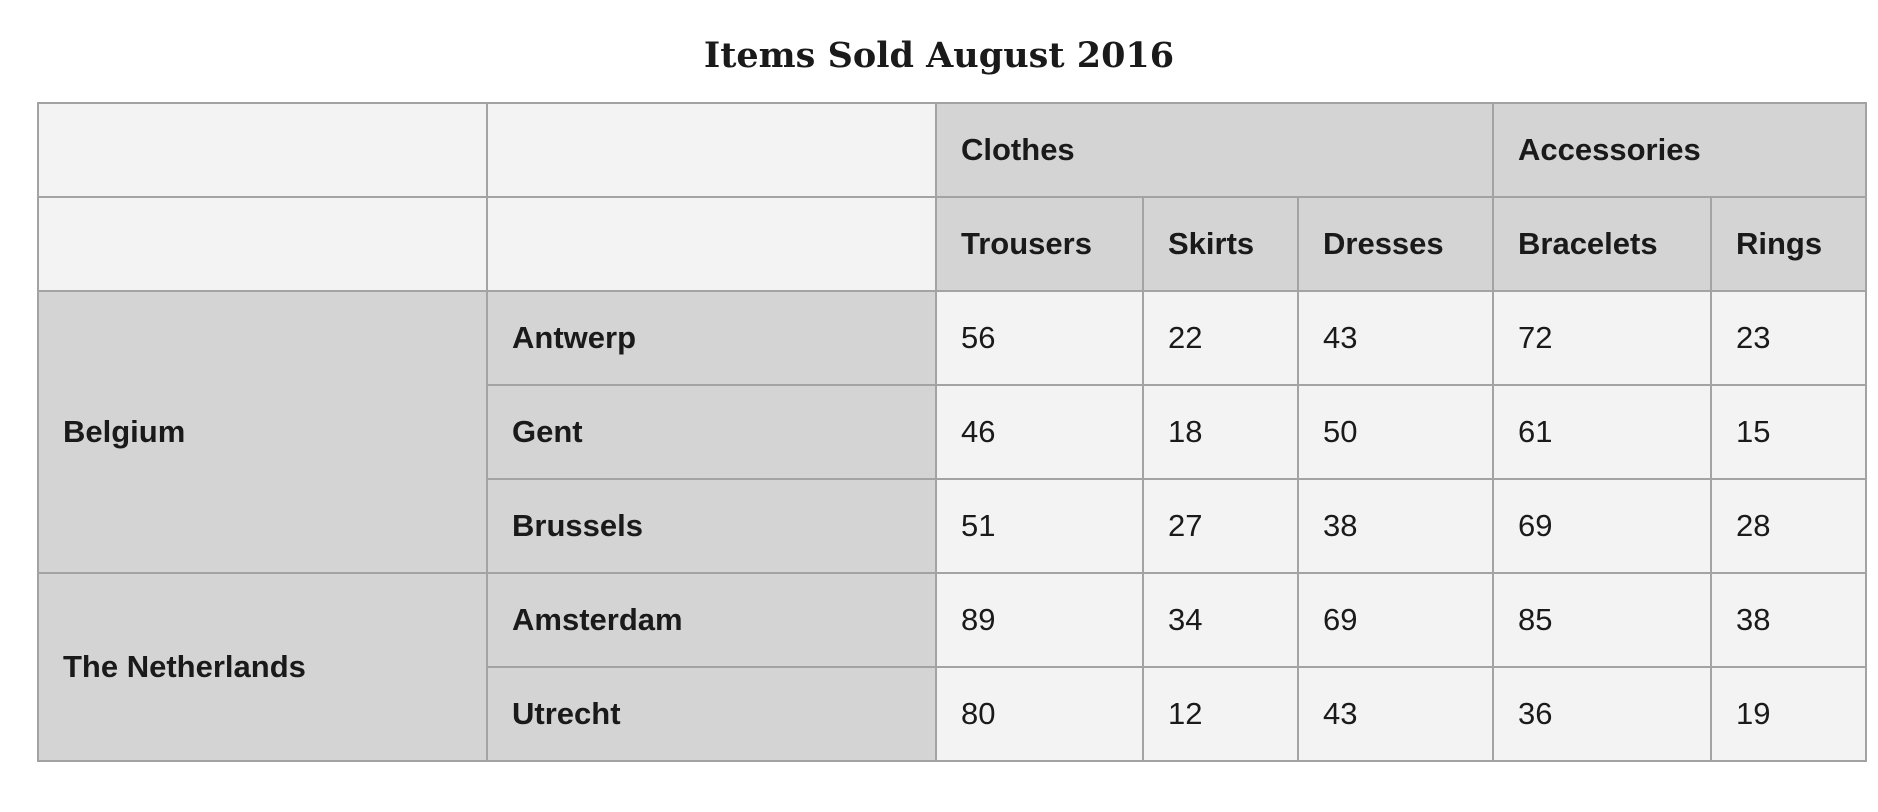  I want to click on value-cell: 28, so click(1788, 526).